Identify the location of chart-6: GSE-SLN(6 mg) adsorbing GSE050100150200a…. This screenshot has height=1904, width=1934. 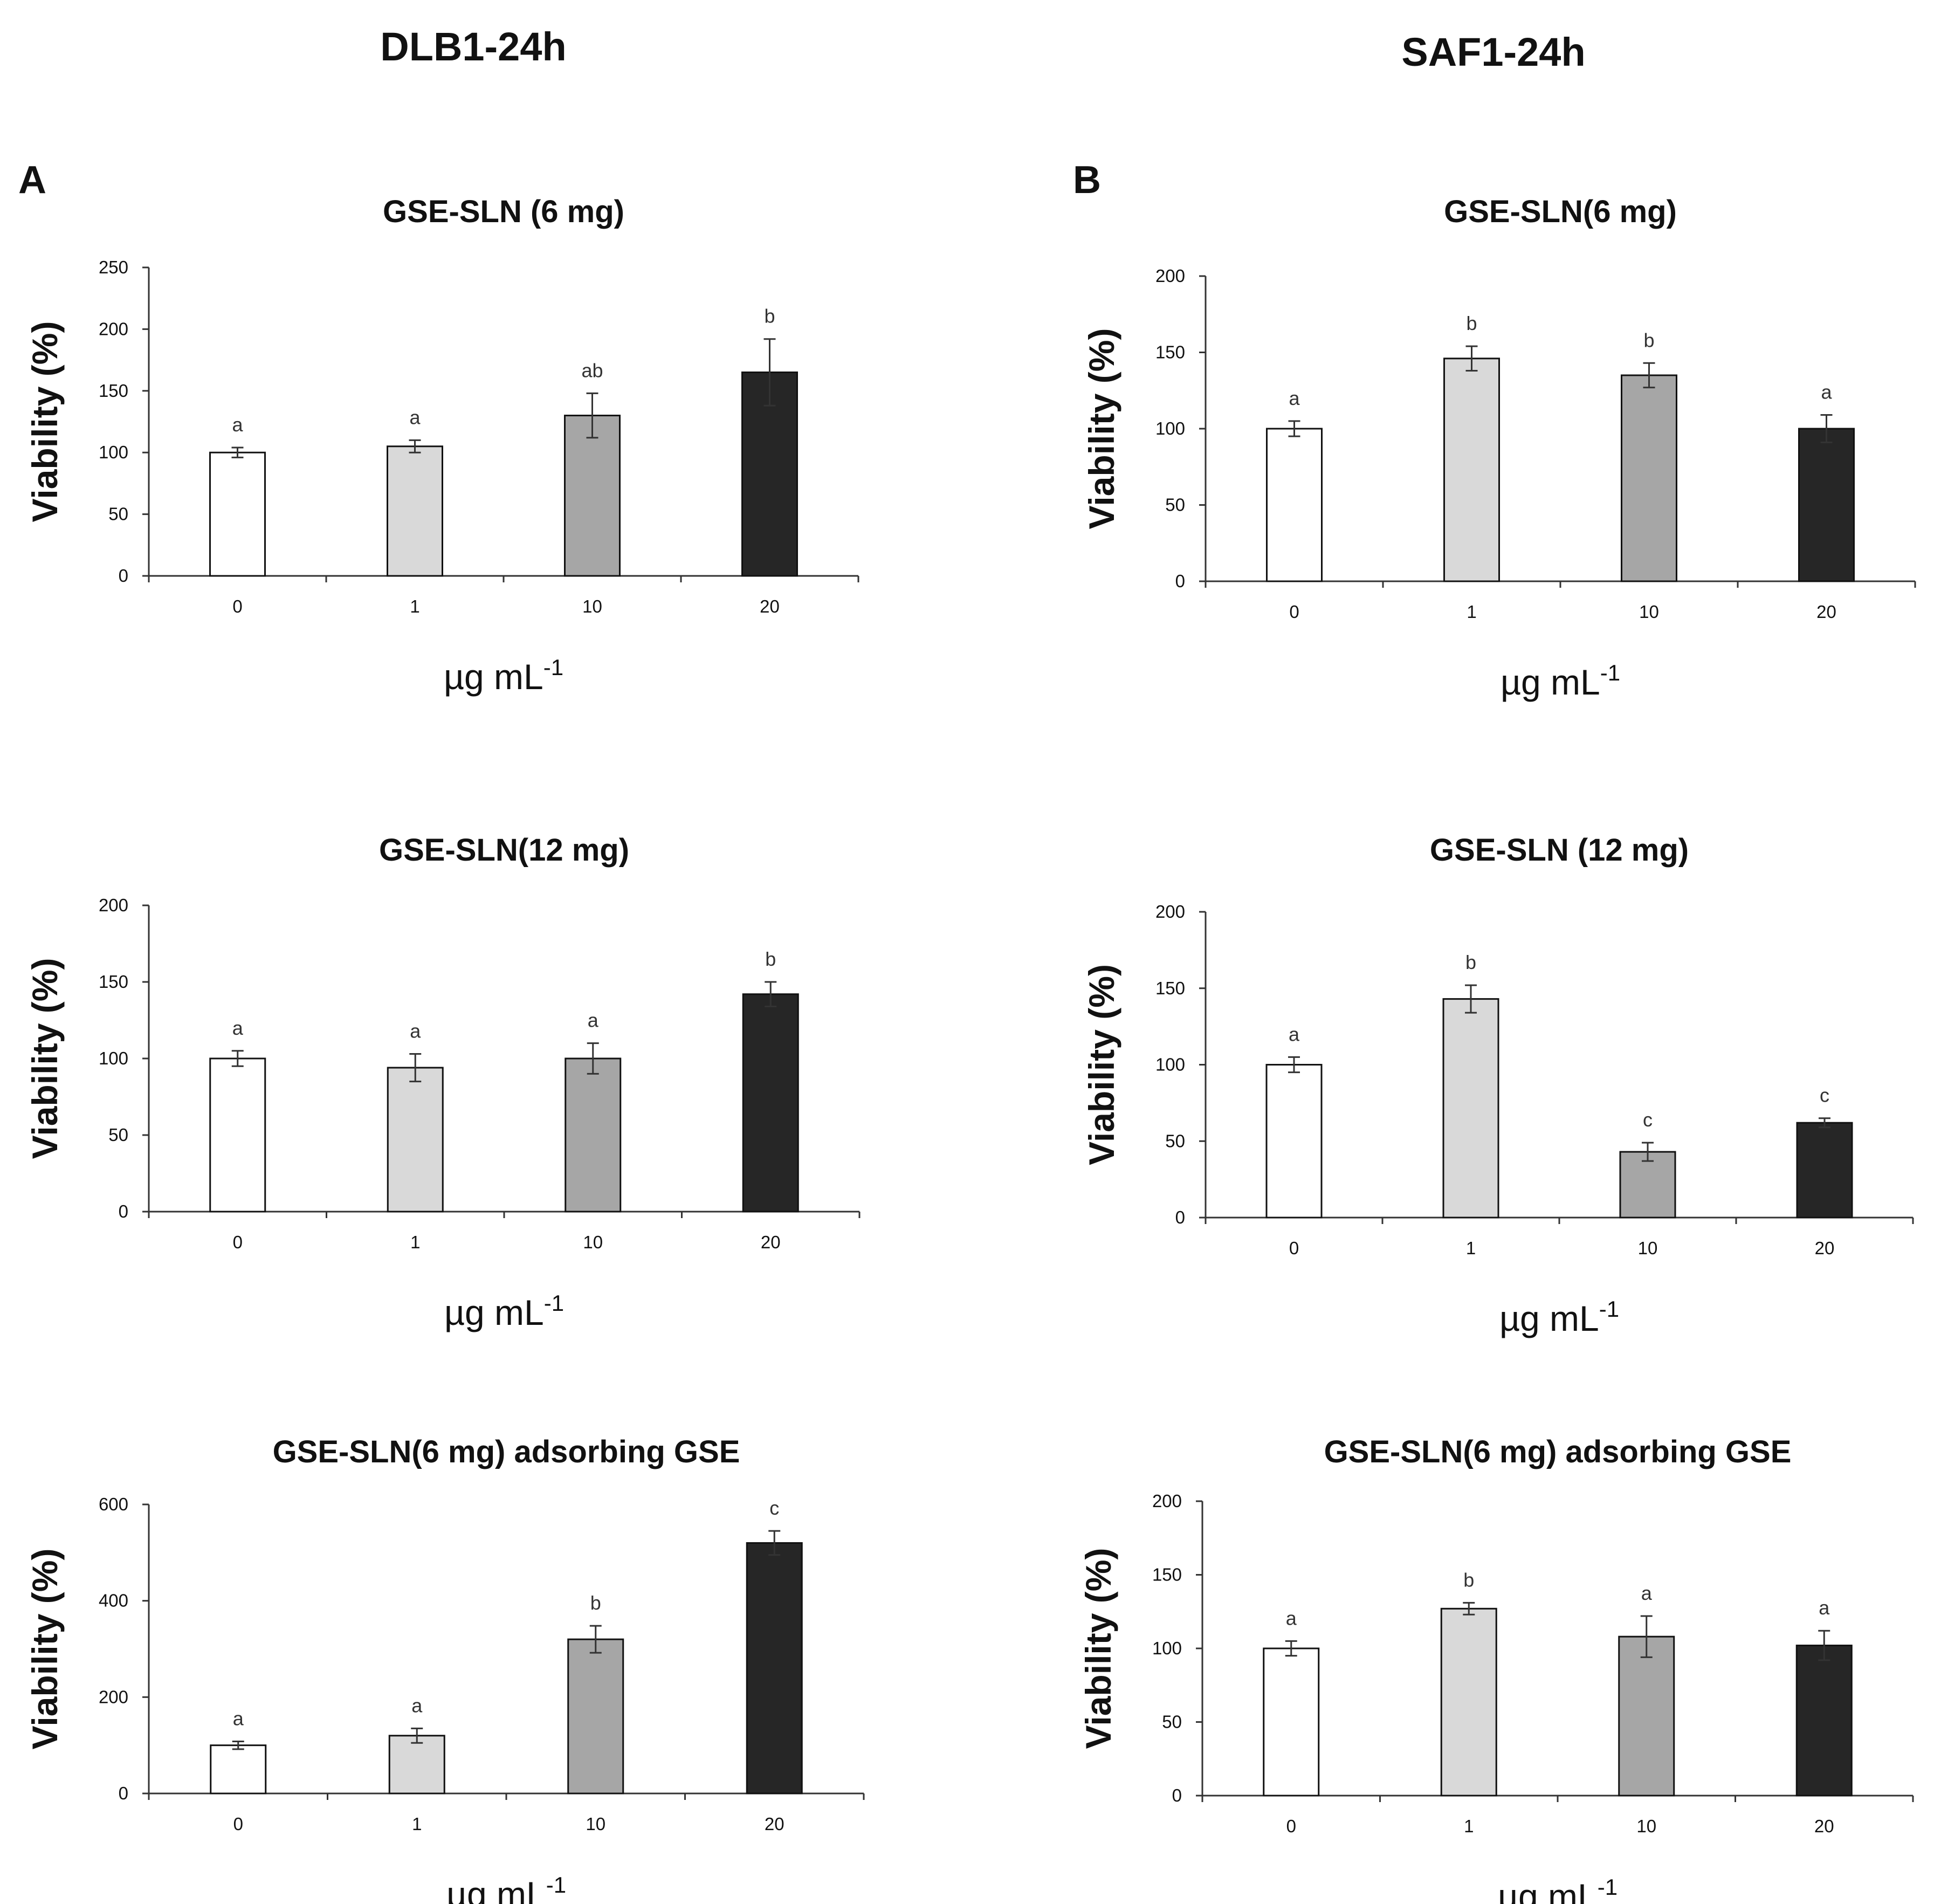
(1496, 1669).